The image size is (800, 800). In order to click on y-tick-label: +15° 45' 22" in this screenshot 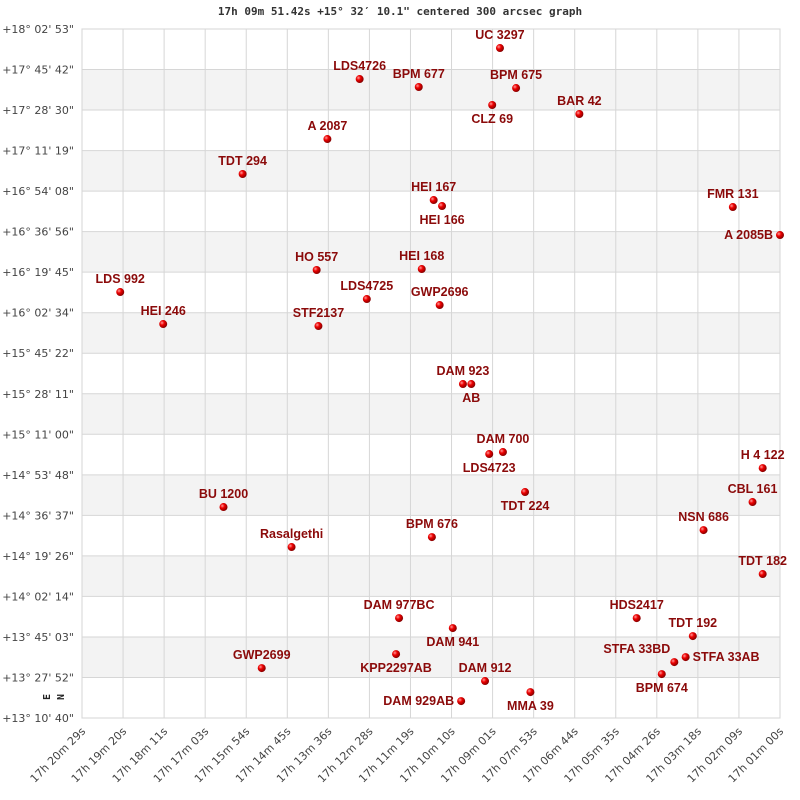, I will do `click(38, 353)`.